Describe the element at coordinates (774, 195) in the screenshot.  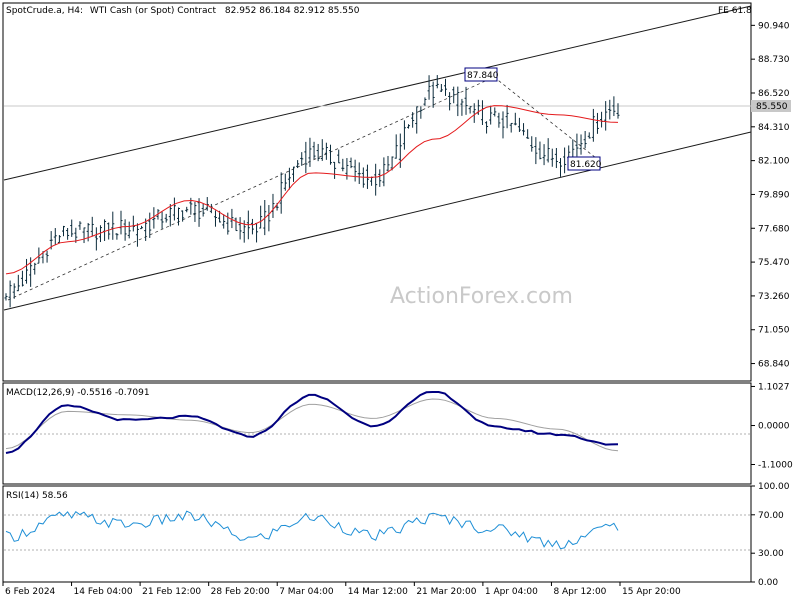
I see `price-tick-label: 79.890` at that location.